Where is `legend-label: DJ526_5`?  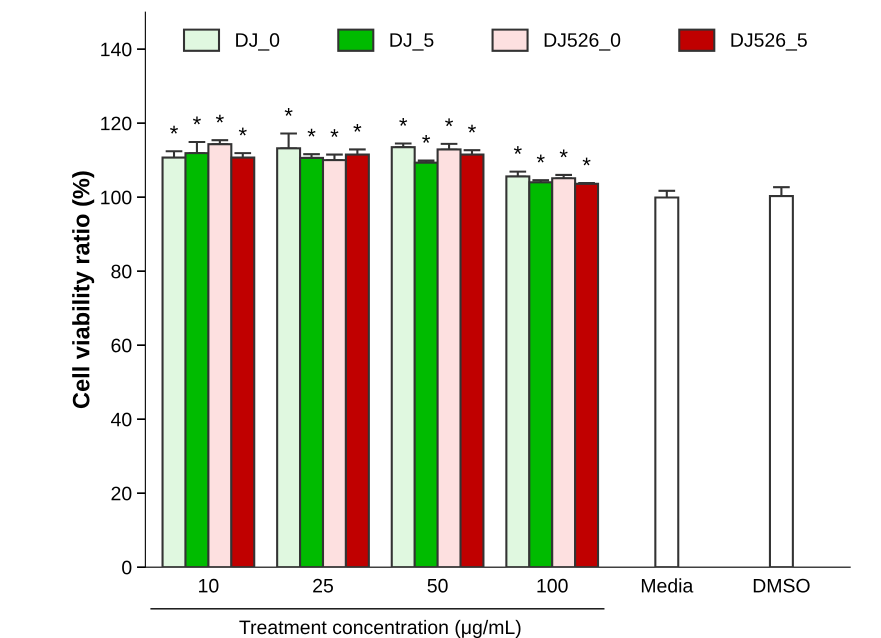
legend-label: DJ526_5 is located at coordinates (769, 42).